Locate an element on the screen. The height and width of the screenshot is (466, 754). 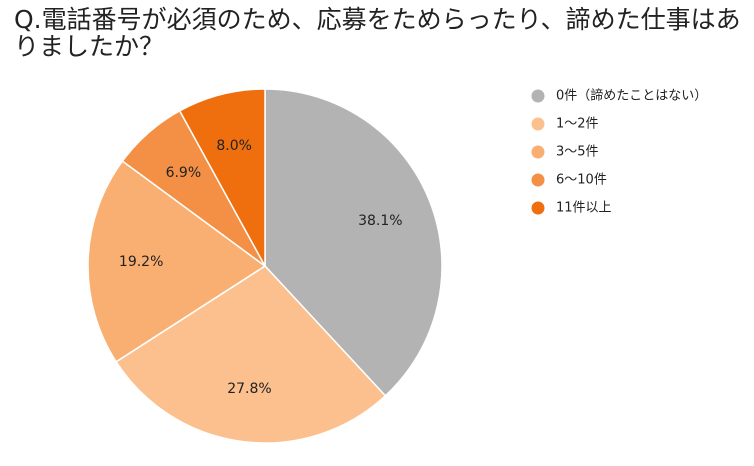
legend-label: 11件以上 is located at coordinates (584, 208).